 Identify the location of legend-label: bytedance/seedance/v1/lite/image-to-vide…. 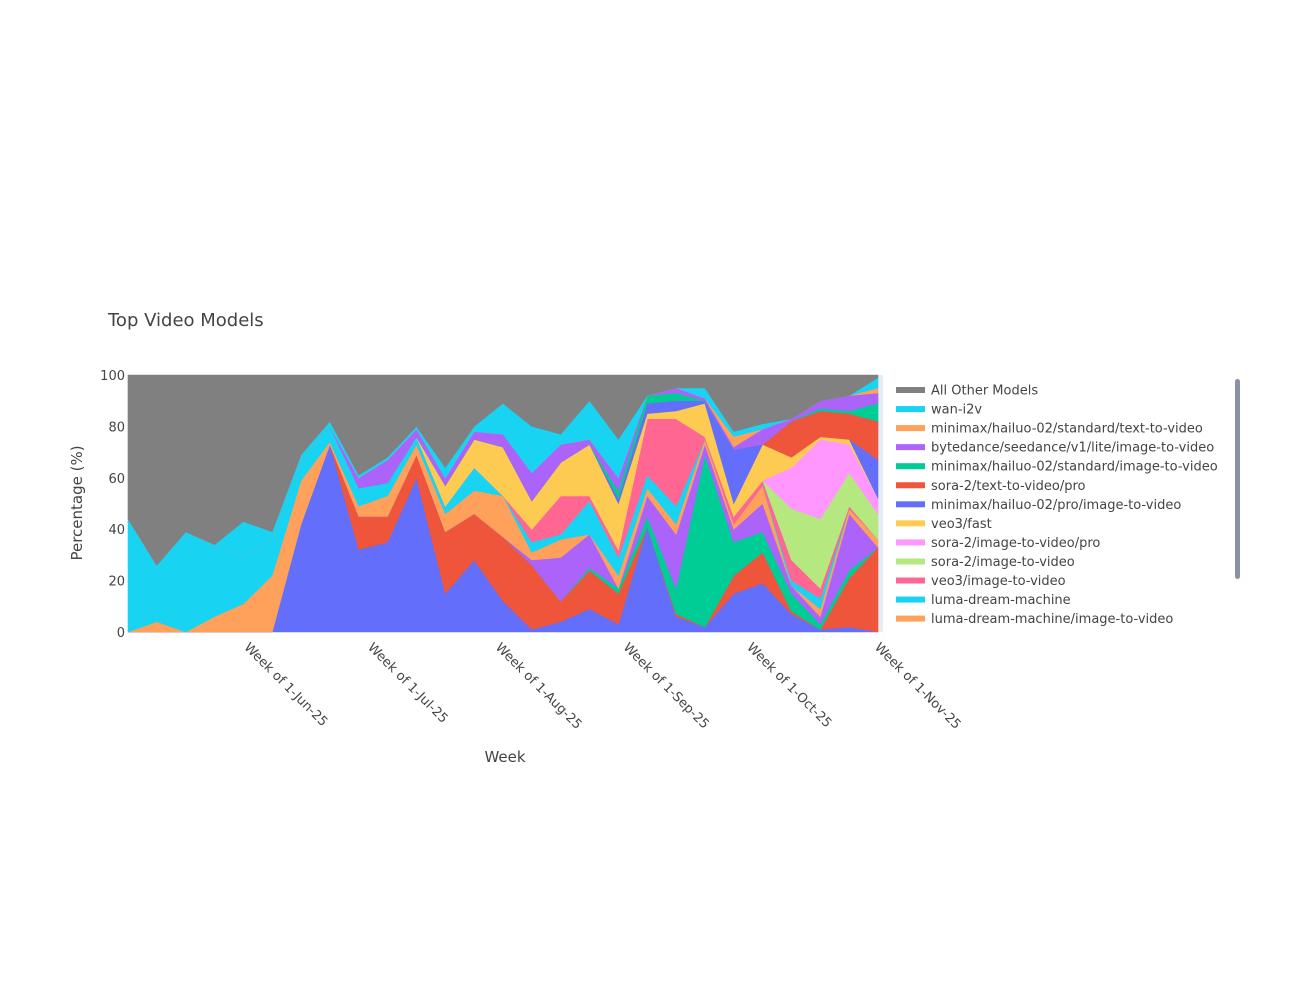
(1072, 448).